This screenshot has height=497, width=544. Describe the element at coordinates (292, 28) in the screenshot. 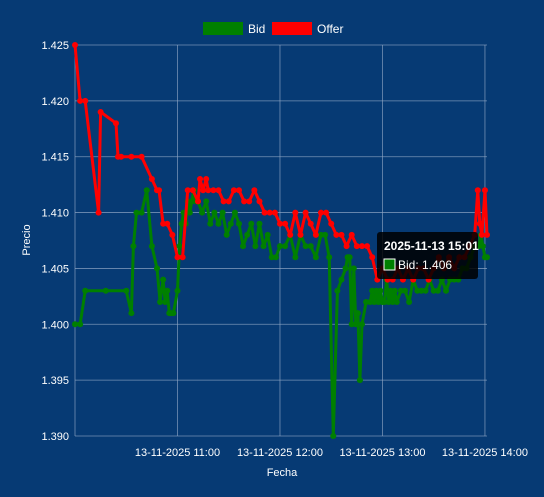

I see `legend-offer-swatch` at that location.